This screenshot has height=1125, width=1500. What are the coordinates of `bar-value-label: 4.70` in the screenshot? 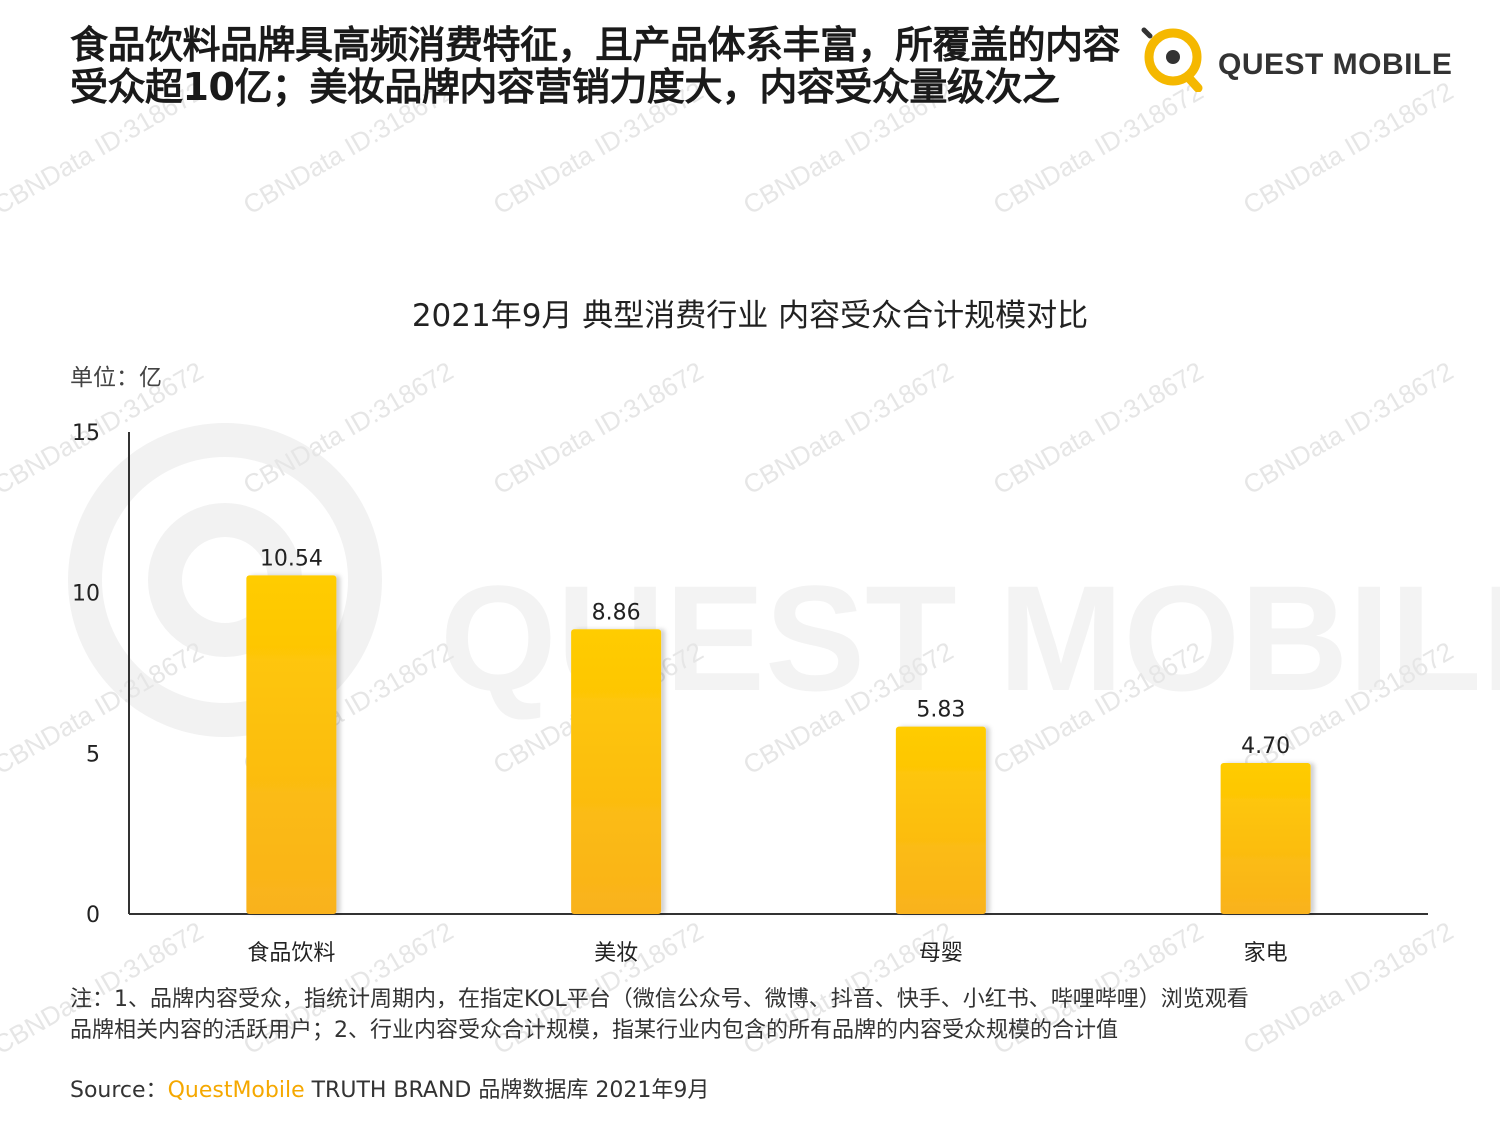 It's located at (1265, 746).